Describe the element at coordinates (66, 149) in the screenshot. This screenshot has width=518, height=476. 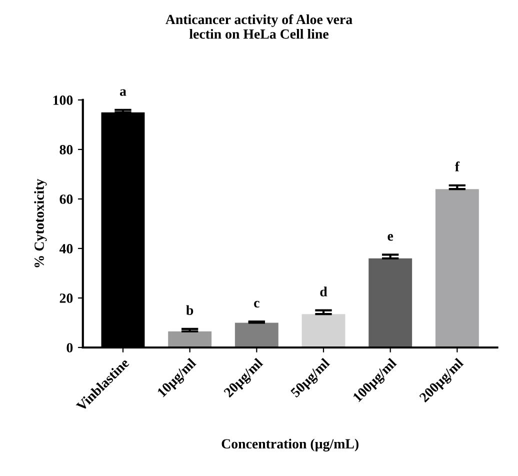
I see `y-tick-label: 80` at that location.